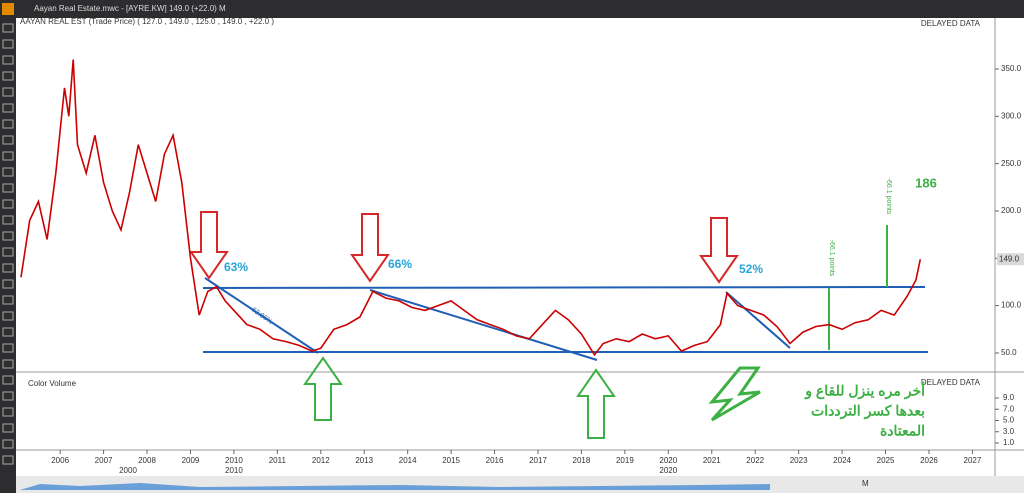 The image size is (1024, 493). What do you see at coordinates (234, 470) in the screenshot?
I see `decade-label: 2010` at bounding box center [234, 470].